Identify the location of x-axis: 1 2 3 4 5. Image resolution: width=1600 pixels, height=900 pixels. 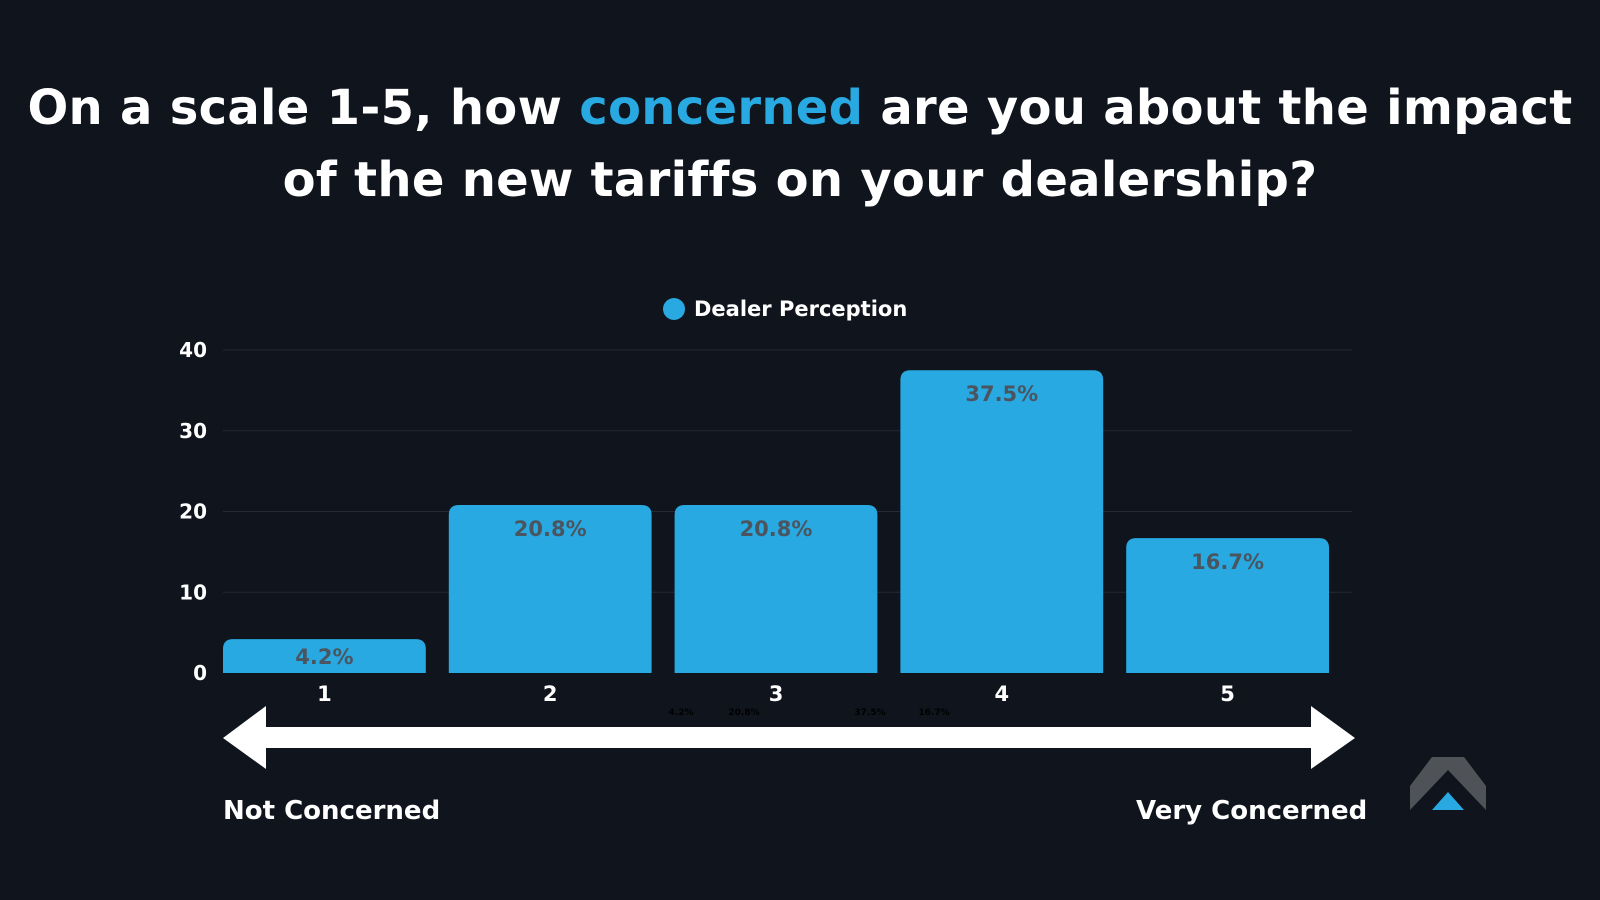
(776, 694).